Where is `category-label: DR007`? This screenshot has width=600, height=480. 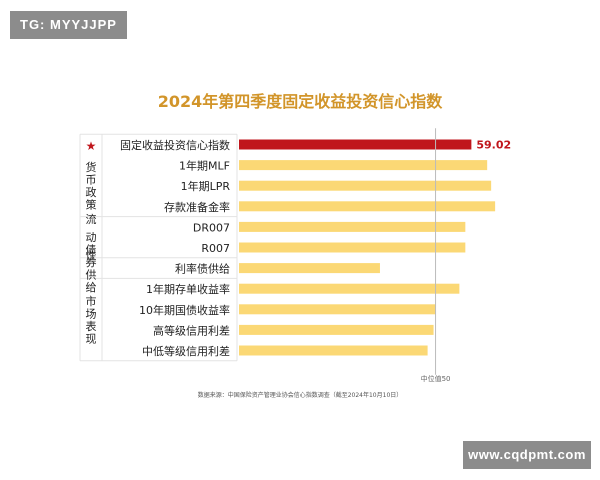
category-label: DR007 is located at coordinates (211, 227).